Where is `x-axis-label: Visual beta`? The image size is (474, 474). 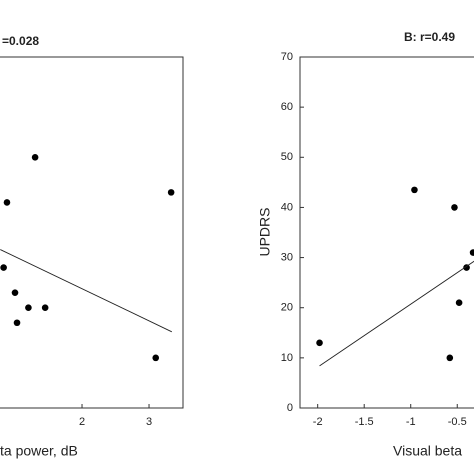 x-axis-label: Visual beta is located at coordinates (427, 451).